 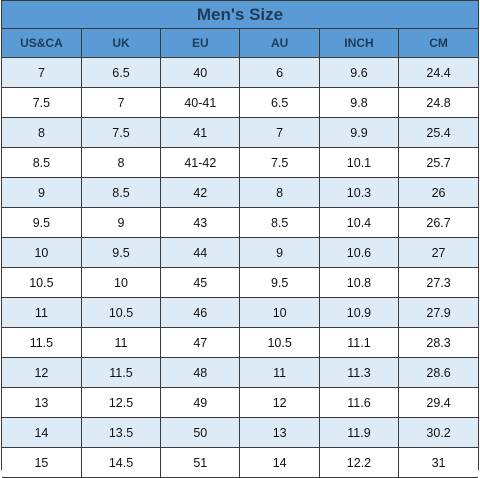 I want to click on cell-au: 6, so click(x=279, y=72).